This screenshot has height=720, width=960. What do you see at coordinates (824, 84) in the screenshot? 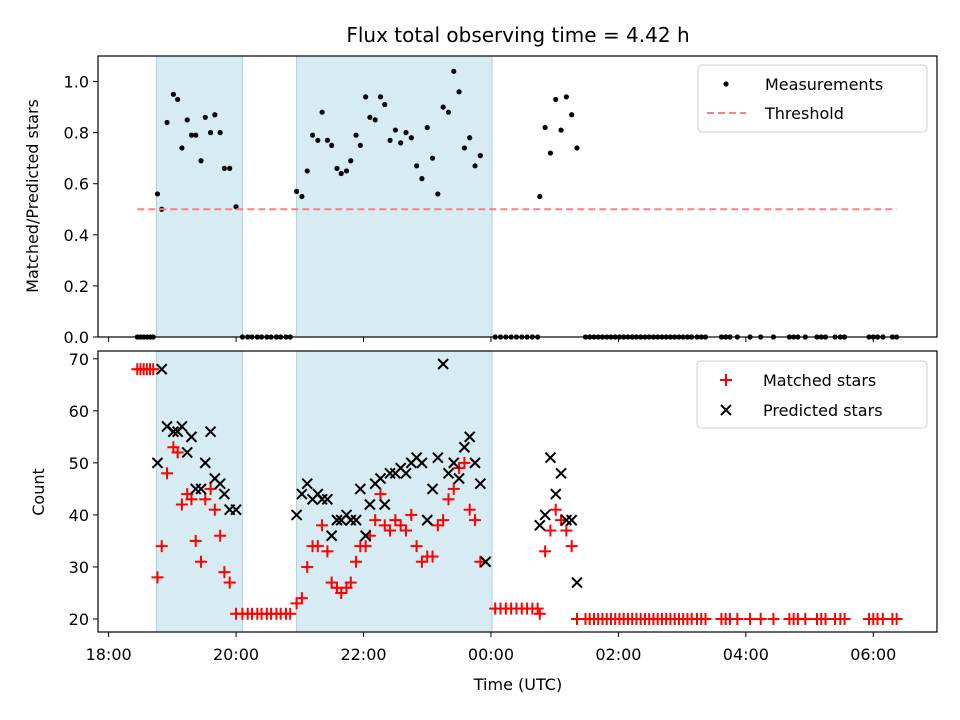
I see `legend-label-measurements: Measurements` at bounding box center [824, 84].